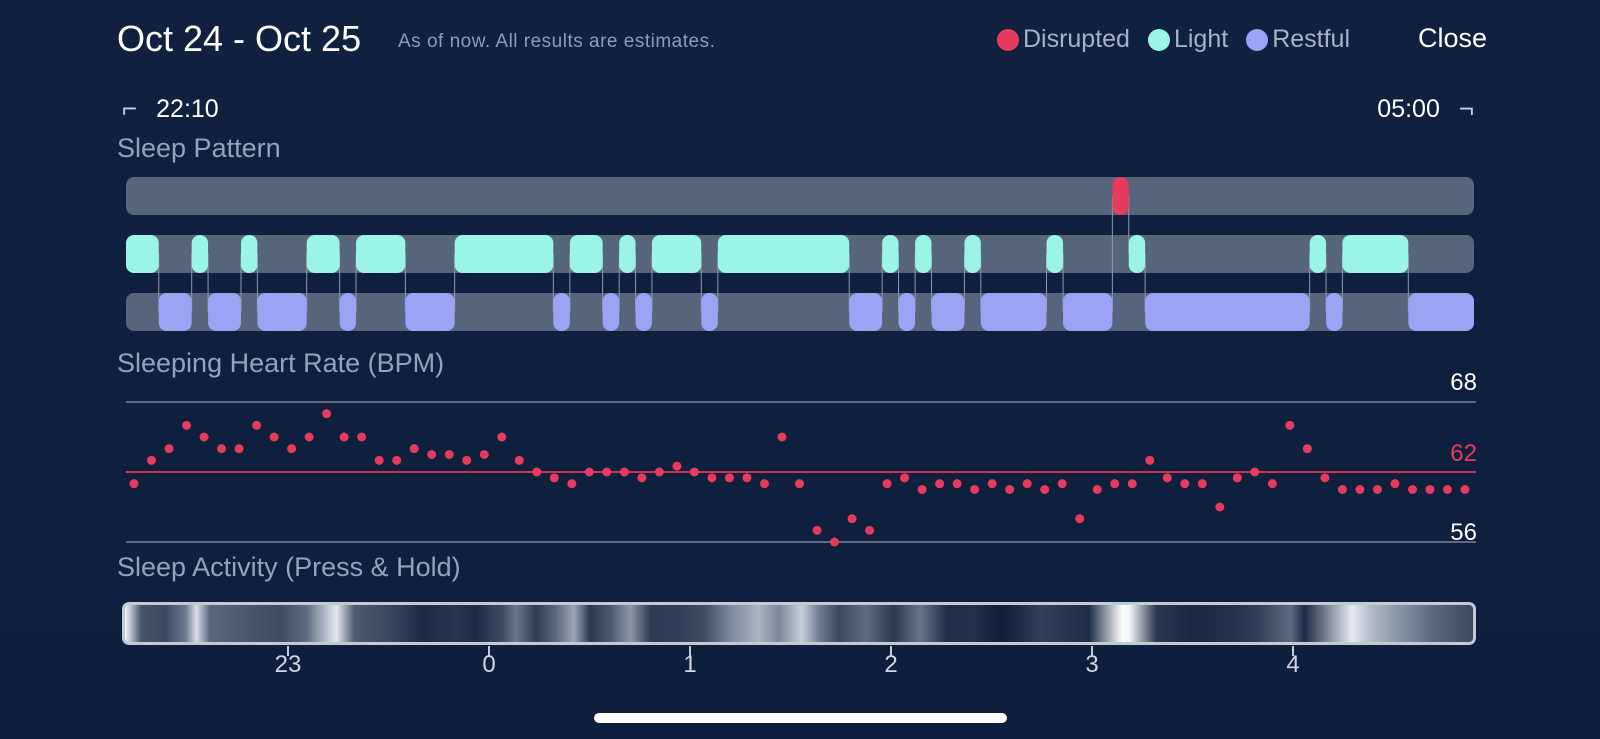  I want to click on activity-tick-label: 2, so click(891, 664).